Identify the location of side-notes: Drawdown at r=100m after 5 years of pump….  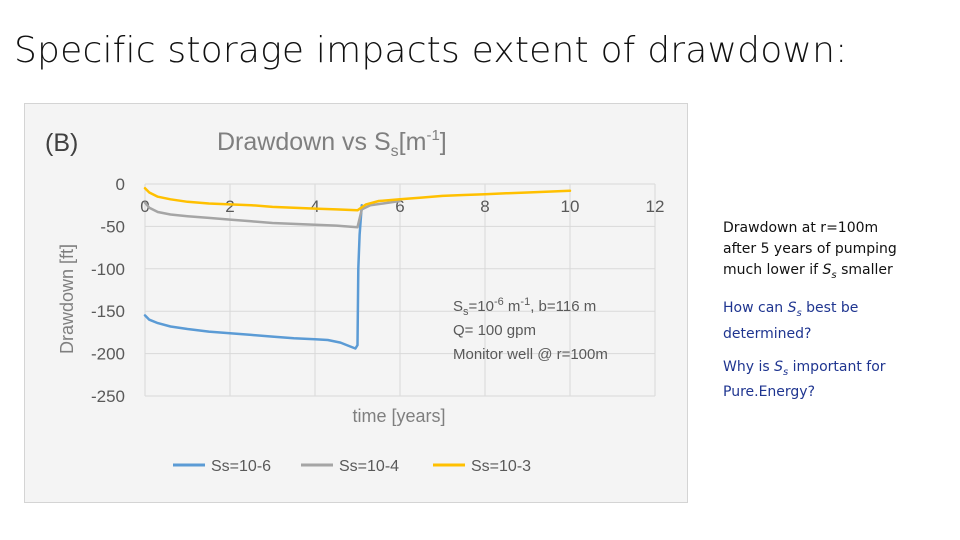
(830, 316).